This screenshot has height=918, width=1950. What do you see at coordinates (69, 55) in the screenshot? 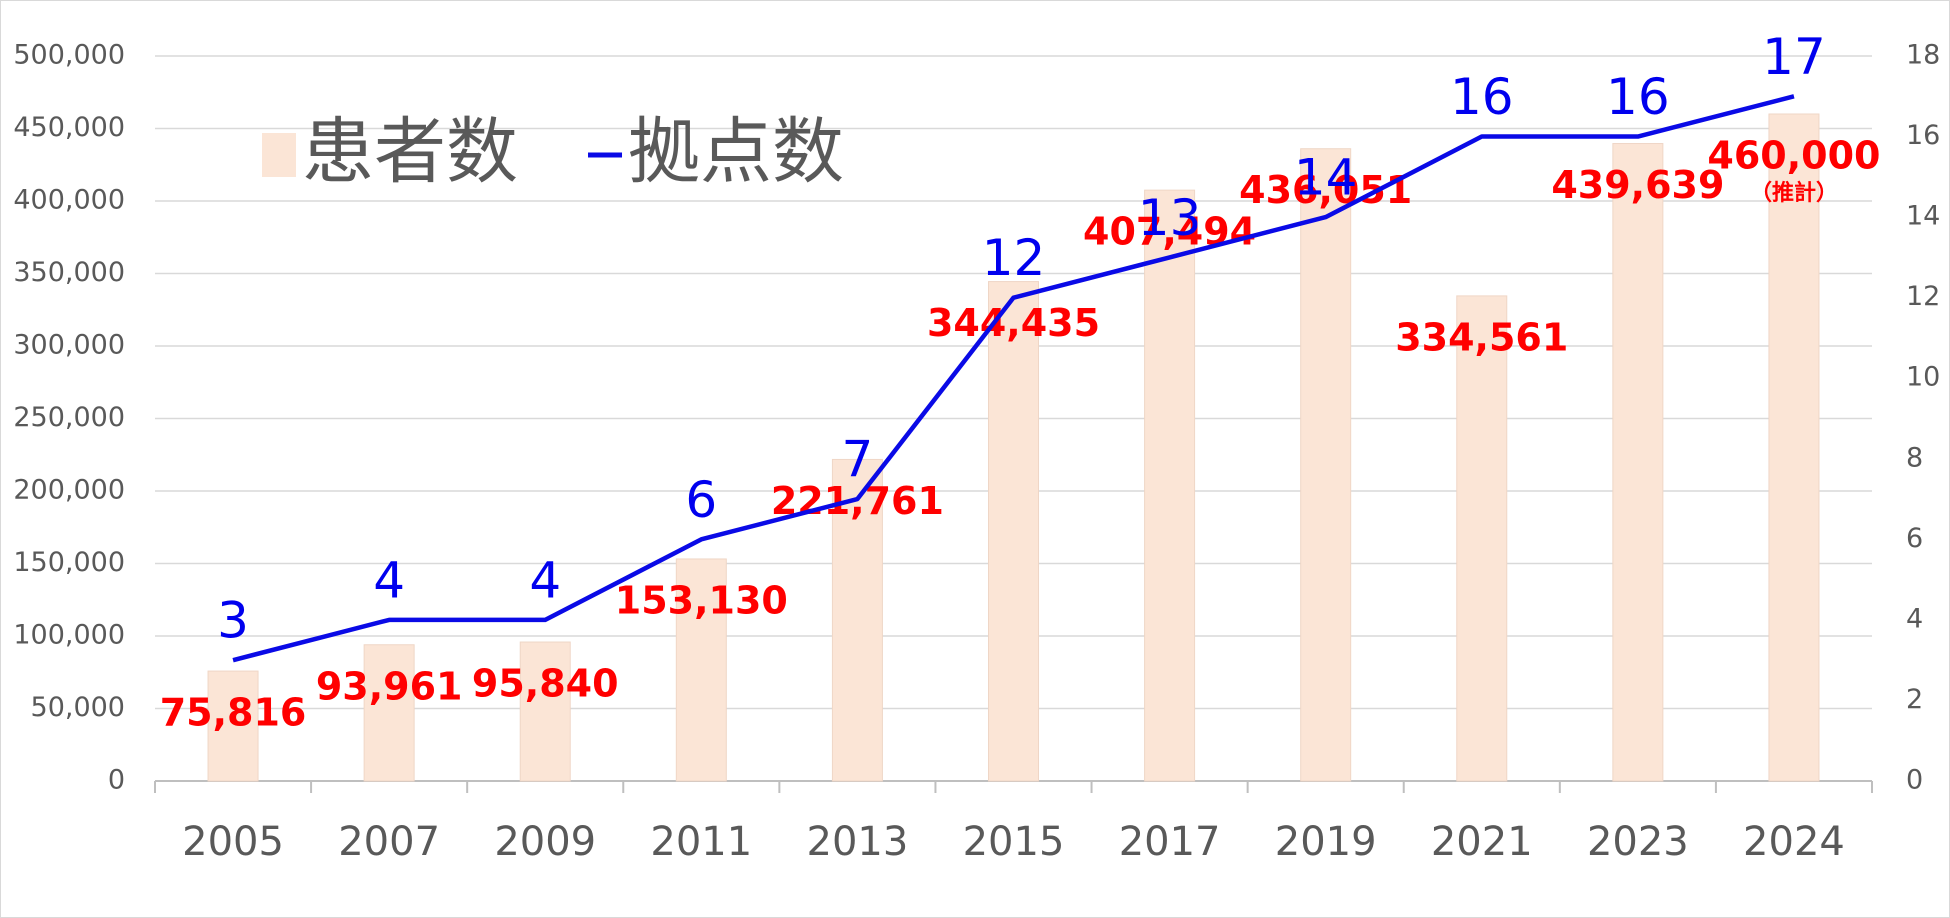
I see `y-tick-label: 500,000` at bounding box center [69, 55].